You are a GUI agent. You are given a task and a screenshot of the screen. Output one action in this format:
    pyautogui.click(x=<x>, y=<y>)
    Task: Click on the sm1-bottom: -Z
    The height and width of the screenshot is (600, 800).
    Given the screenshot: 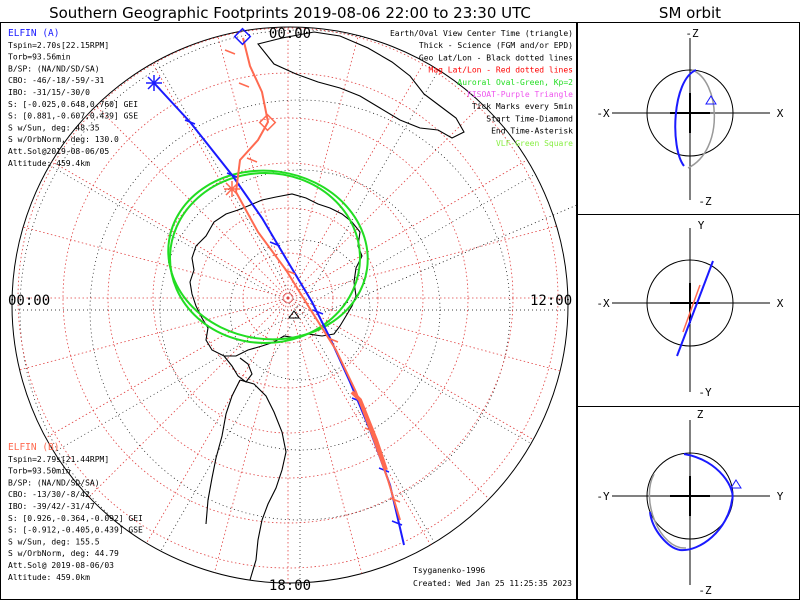 What is the action you would take?
    pyautogui.click(x=705, y=201)
    